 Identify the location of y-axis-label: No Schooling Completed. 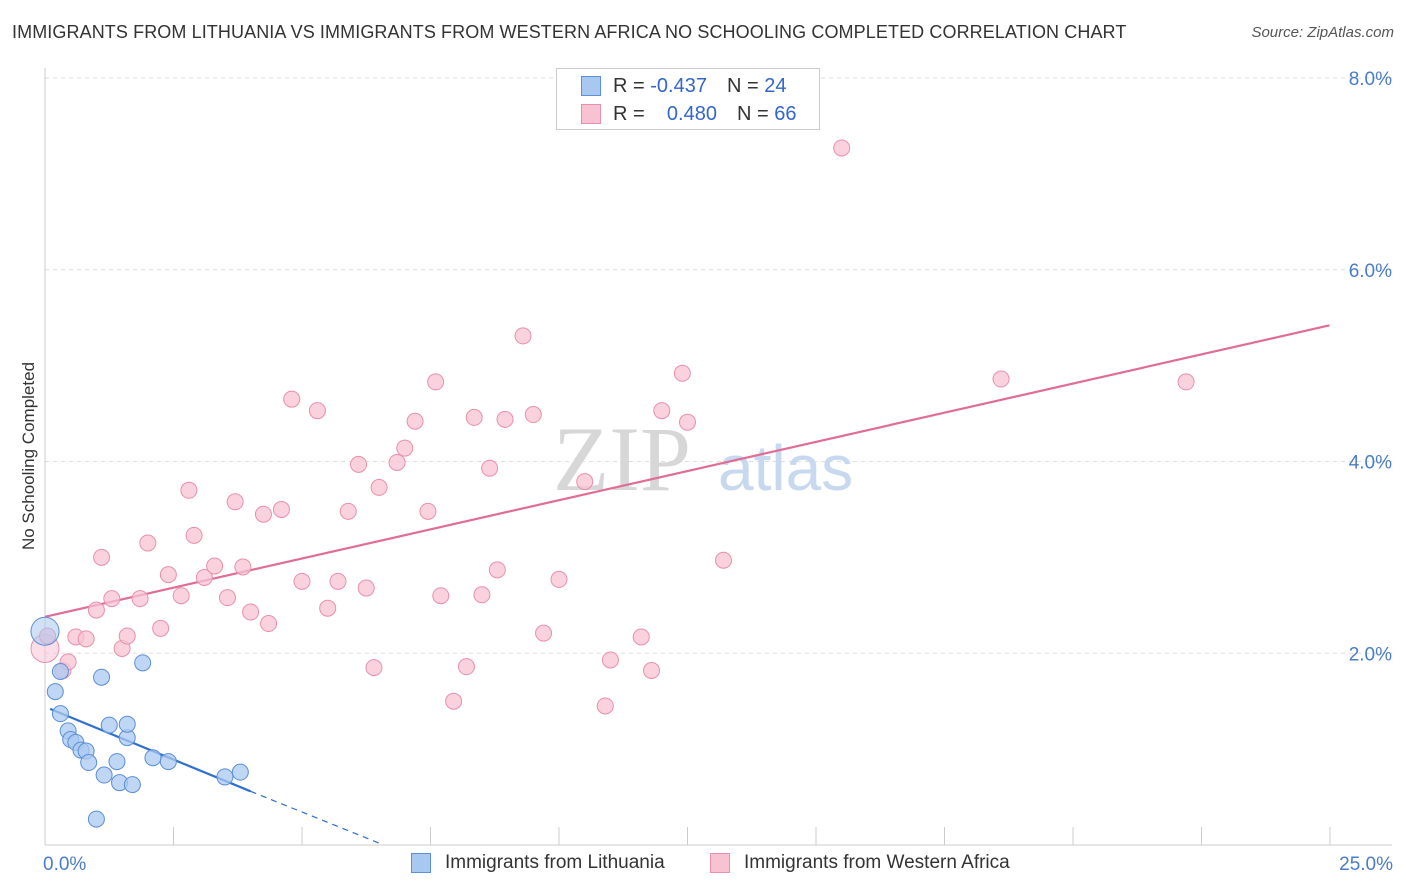
(28, 456).